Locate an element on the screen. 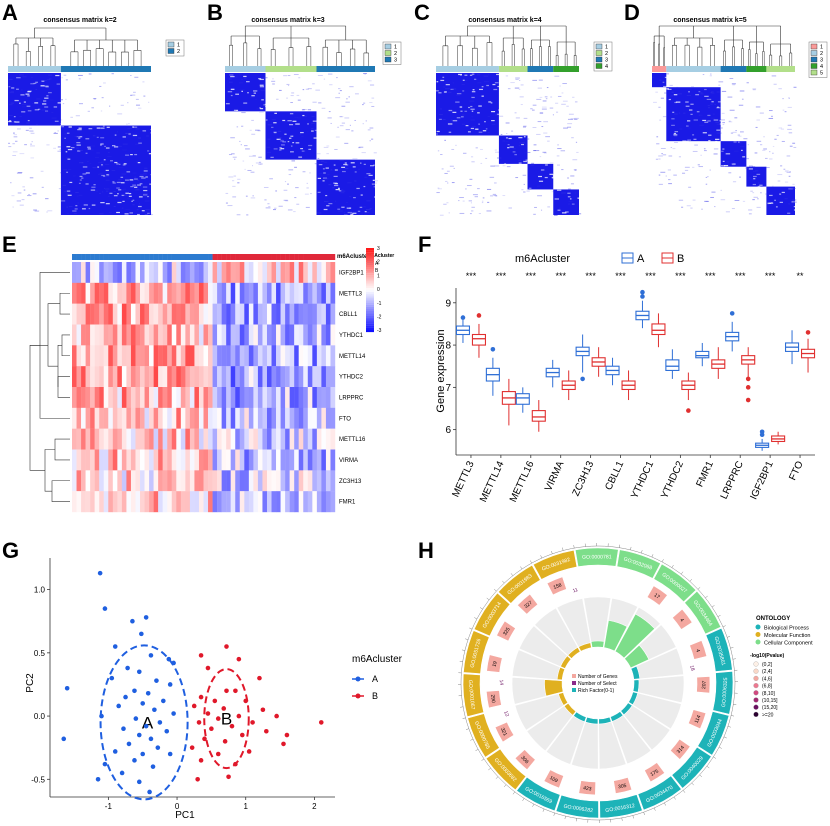 The image size is (830, 826). x-tick-label: ZC3H13 is located at coordinates (584, 478).